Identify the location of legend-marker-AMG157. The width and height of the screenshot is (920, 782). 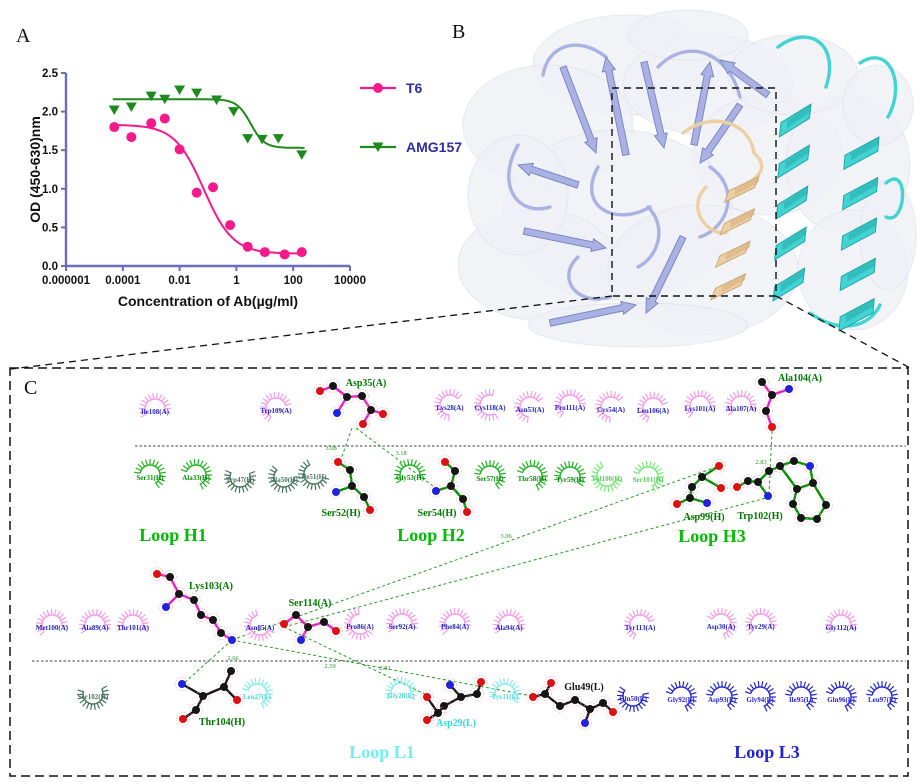
(378, 147).